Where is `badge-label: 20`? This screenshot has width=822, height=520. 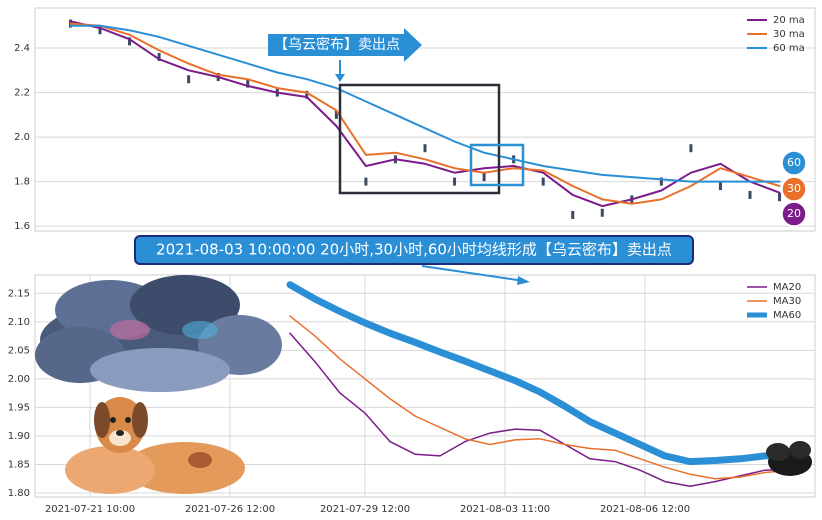 badge-label: 20 is located at coordinates (794, 213).